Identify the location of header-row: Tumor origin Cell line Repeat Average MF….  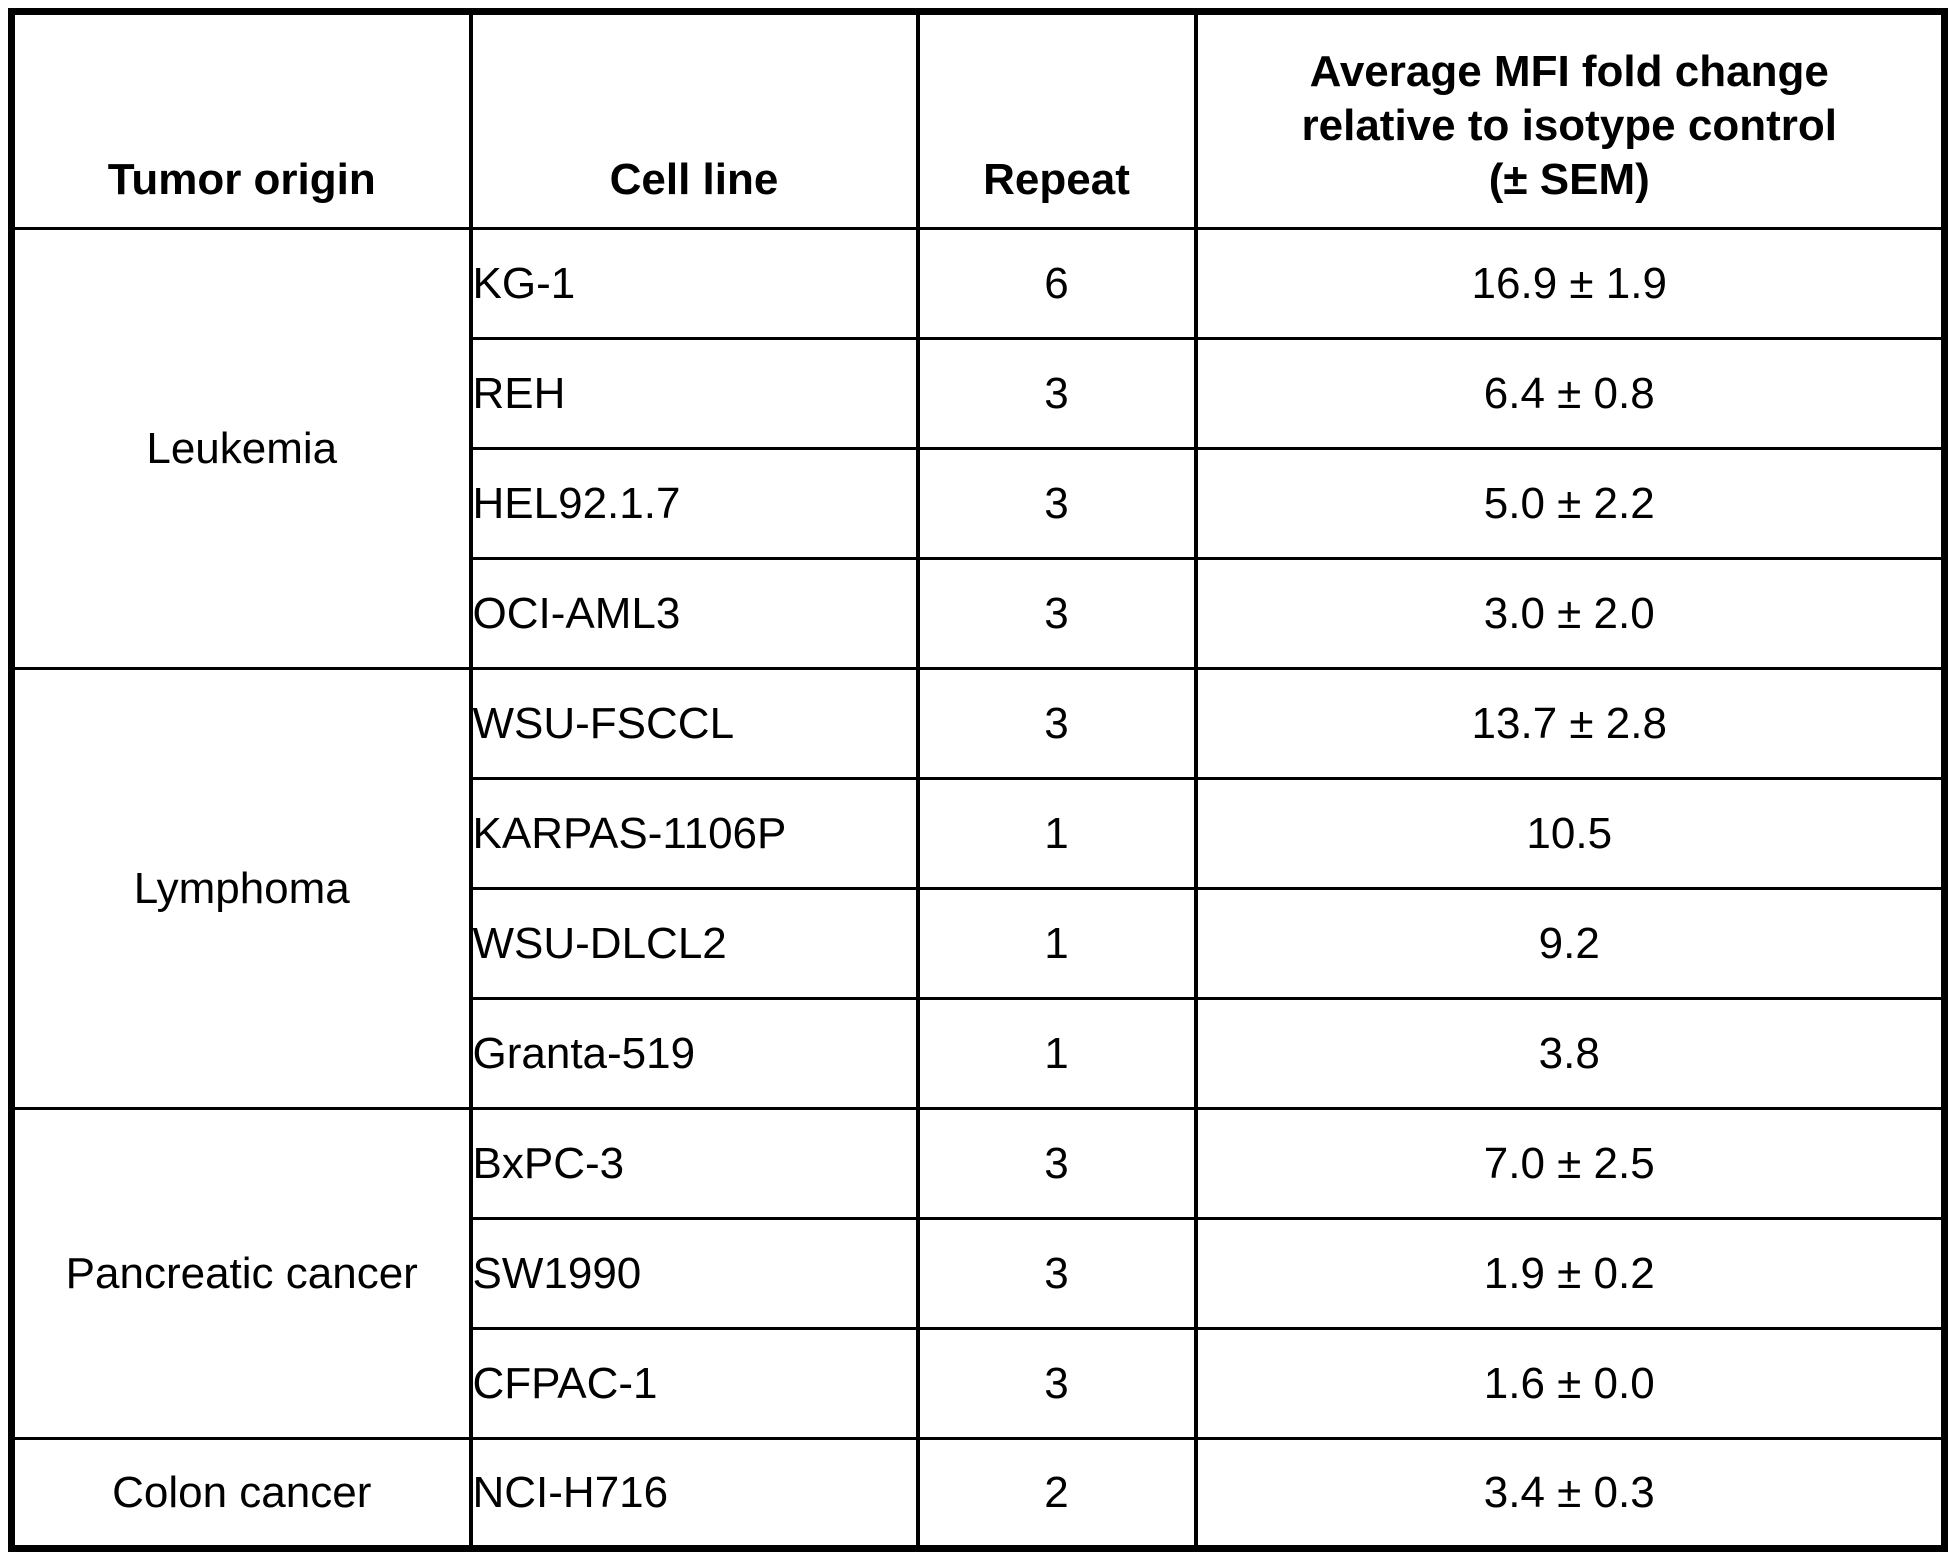
(978, 120).